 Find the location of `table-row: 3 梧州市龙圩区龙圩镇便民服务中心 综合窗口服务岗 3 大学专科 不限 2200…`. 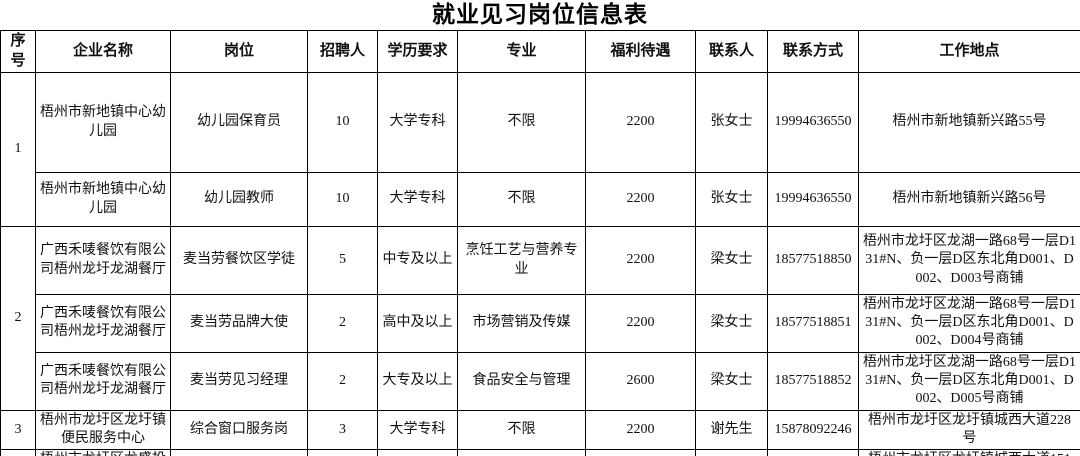

table-row: 3 梧州市龙圩区龙圩镇便民服务中心 综合窗口服务岗 3 大学专科 不限 2200… is located at coordinates (540, 429).